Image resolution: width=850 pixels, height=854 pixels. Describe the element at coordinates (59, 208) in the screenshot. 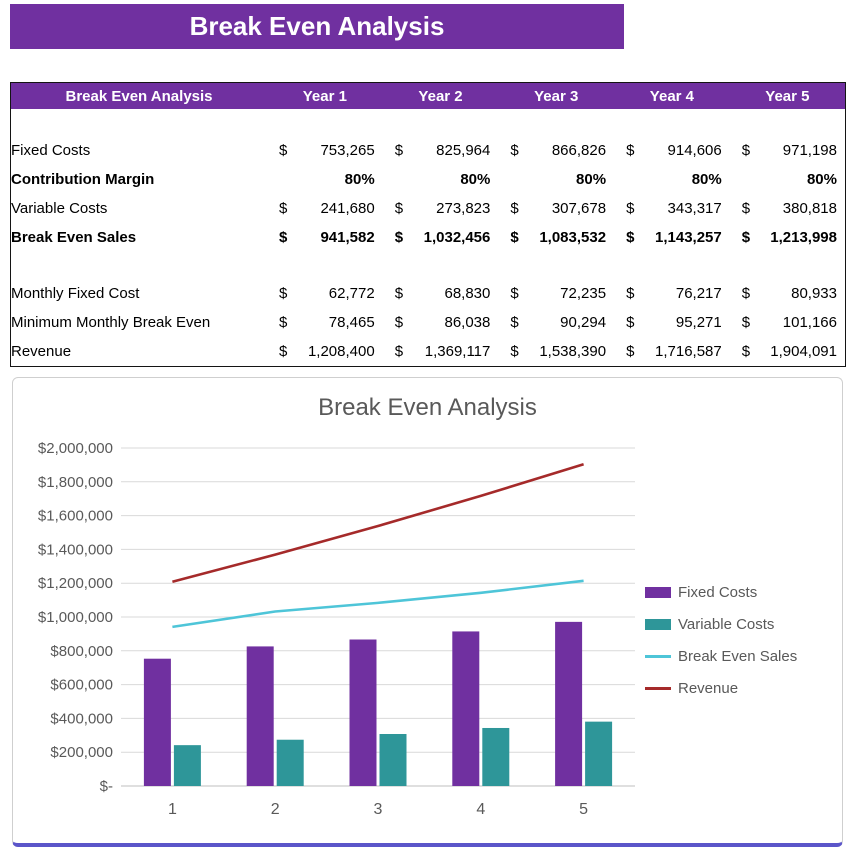

I see `row-label: Variable Costs` at that location.